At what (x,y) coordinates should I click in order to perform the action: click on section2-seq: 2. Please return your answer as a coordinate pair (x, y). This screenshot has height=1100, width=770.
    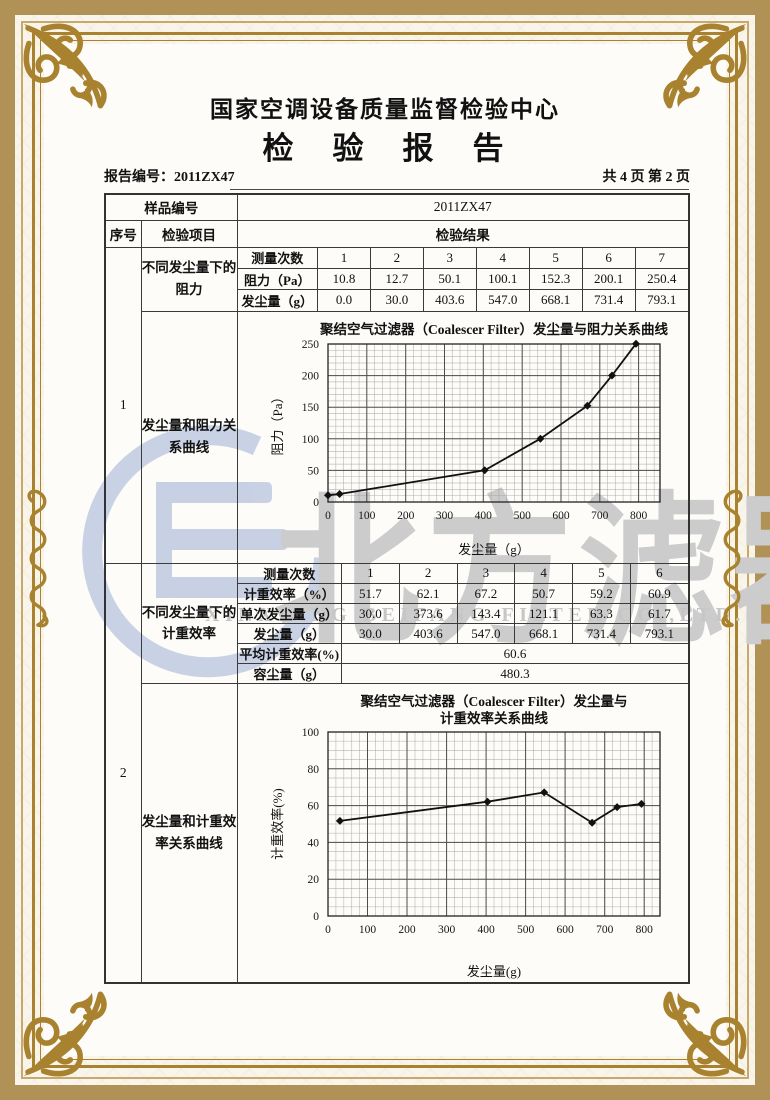
    Looking at the image, I should click on (123, 773).